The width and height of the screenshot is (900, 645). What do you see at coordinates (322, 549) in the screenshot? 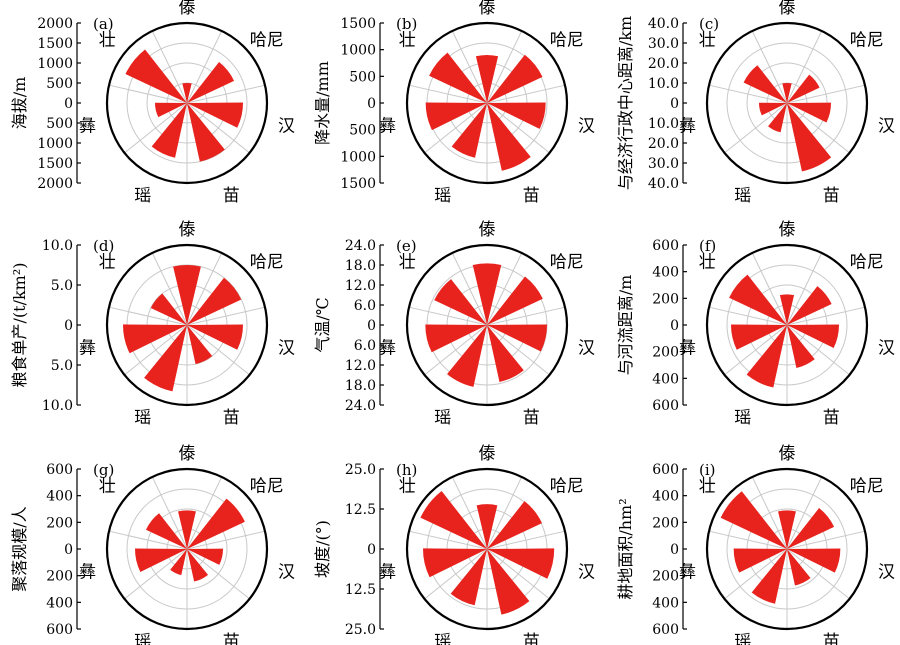
I see `axis-title: 坡度/(°)` at bounding box center [322, 549].